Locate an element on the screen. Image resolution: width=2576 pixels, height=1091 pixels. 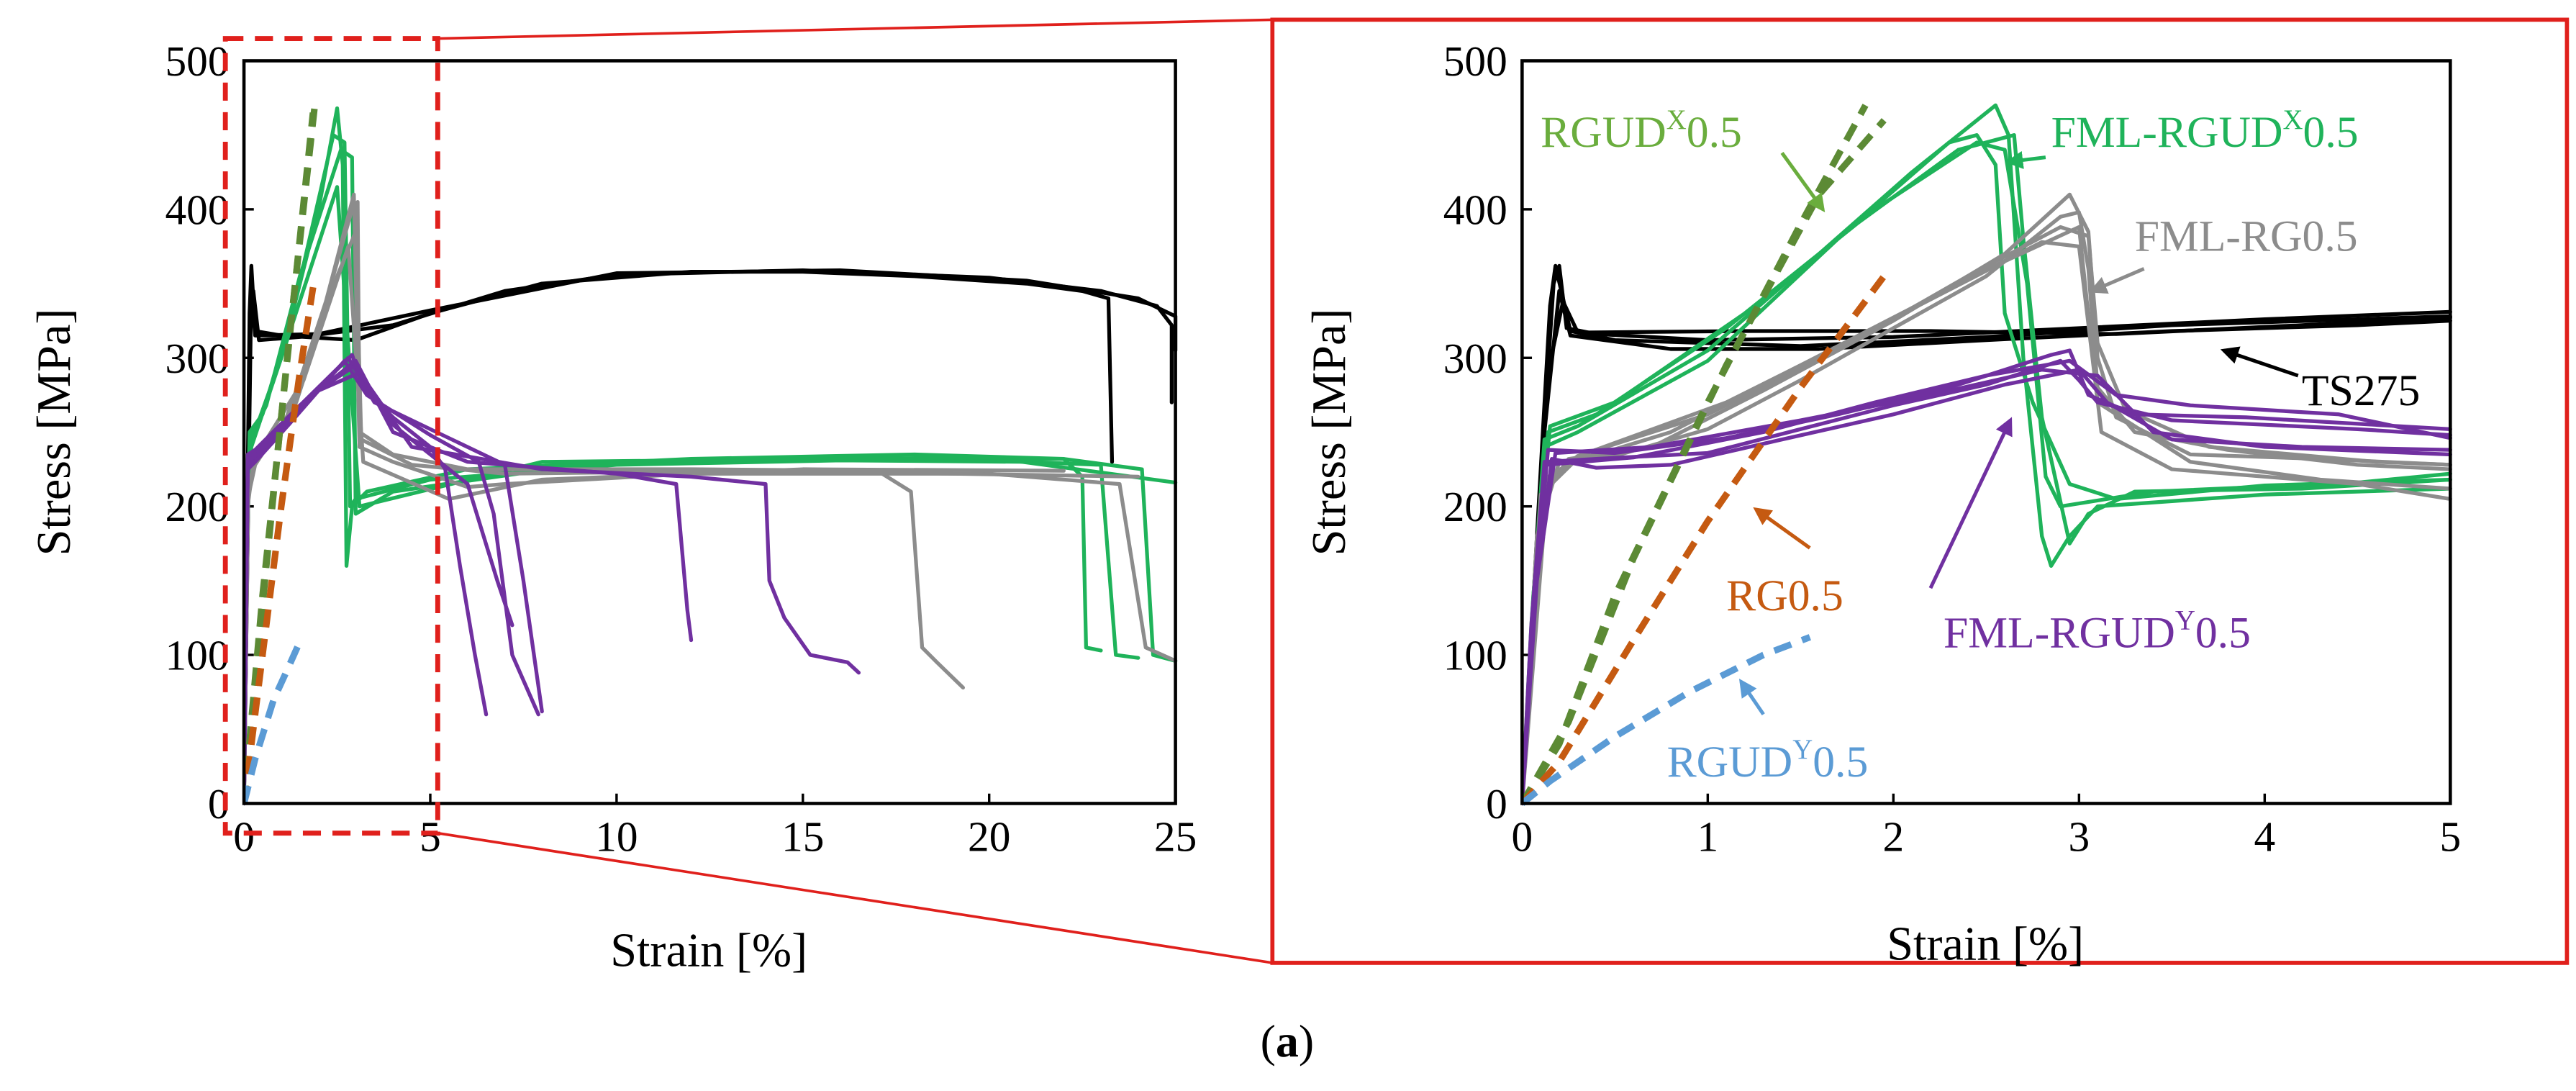
annotation-arrow-fml-rg05 is located at coordinates (2116, 280).